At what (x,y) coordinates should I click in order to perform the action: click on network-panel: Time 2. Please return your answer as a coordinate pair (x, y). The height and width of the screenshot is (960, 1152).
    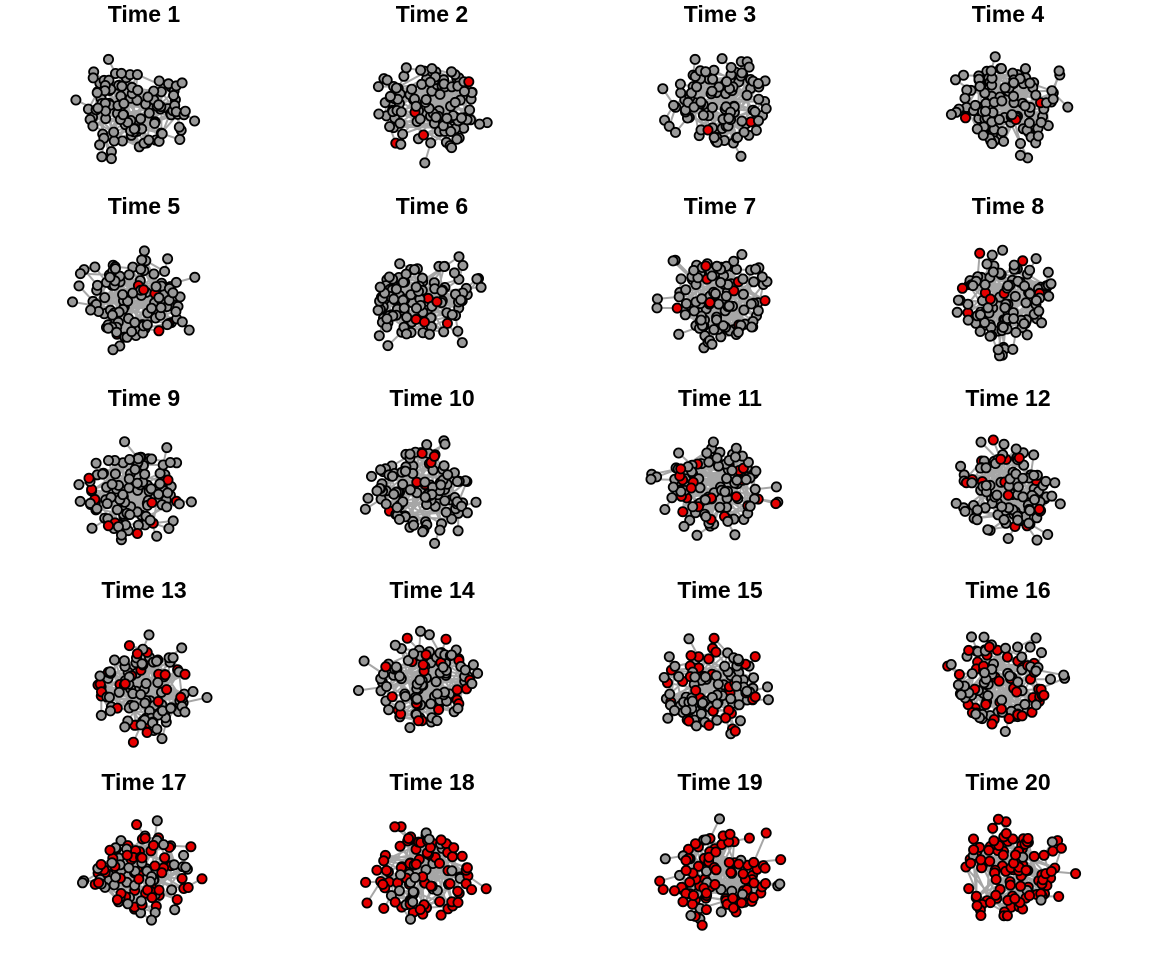
    Looking at the image, I should click on (432, 96).